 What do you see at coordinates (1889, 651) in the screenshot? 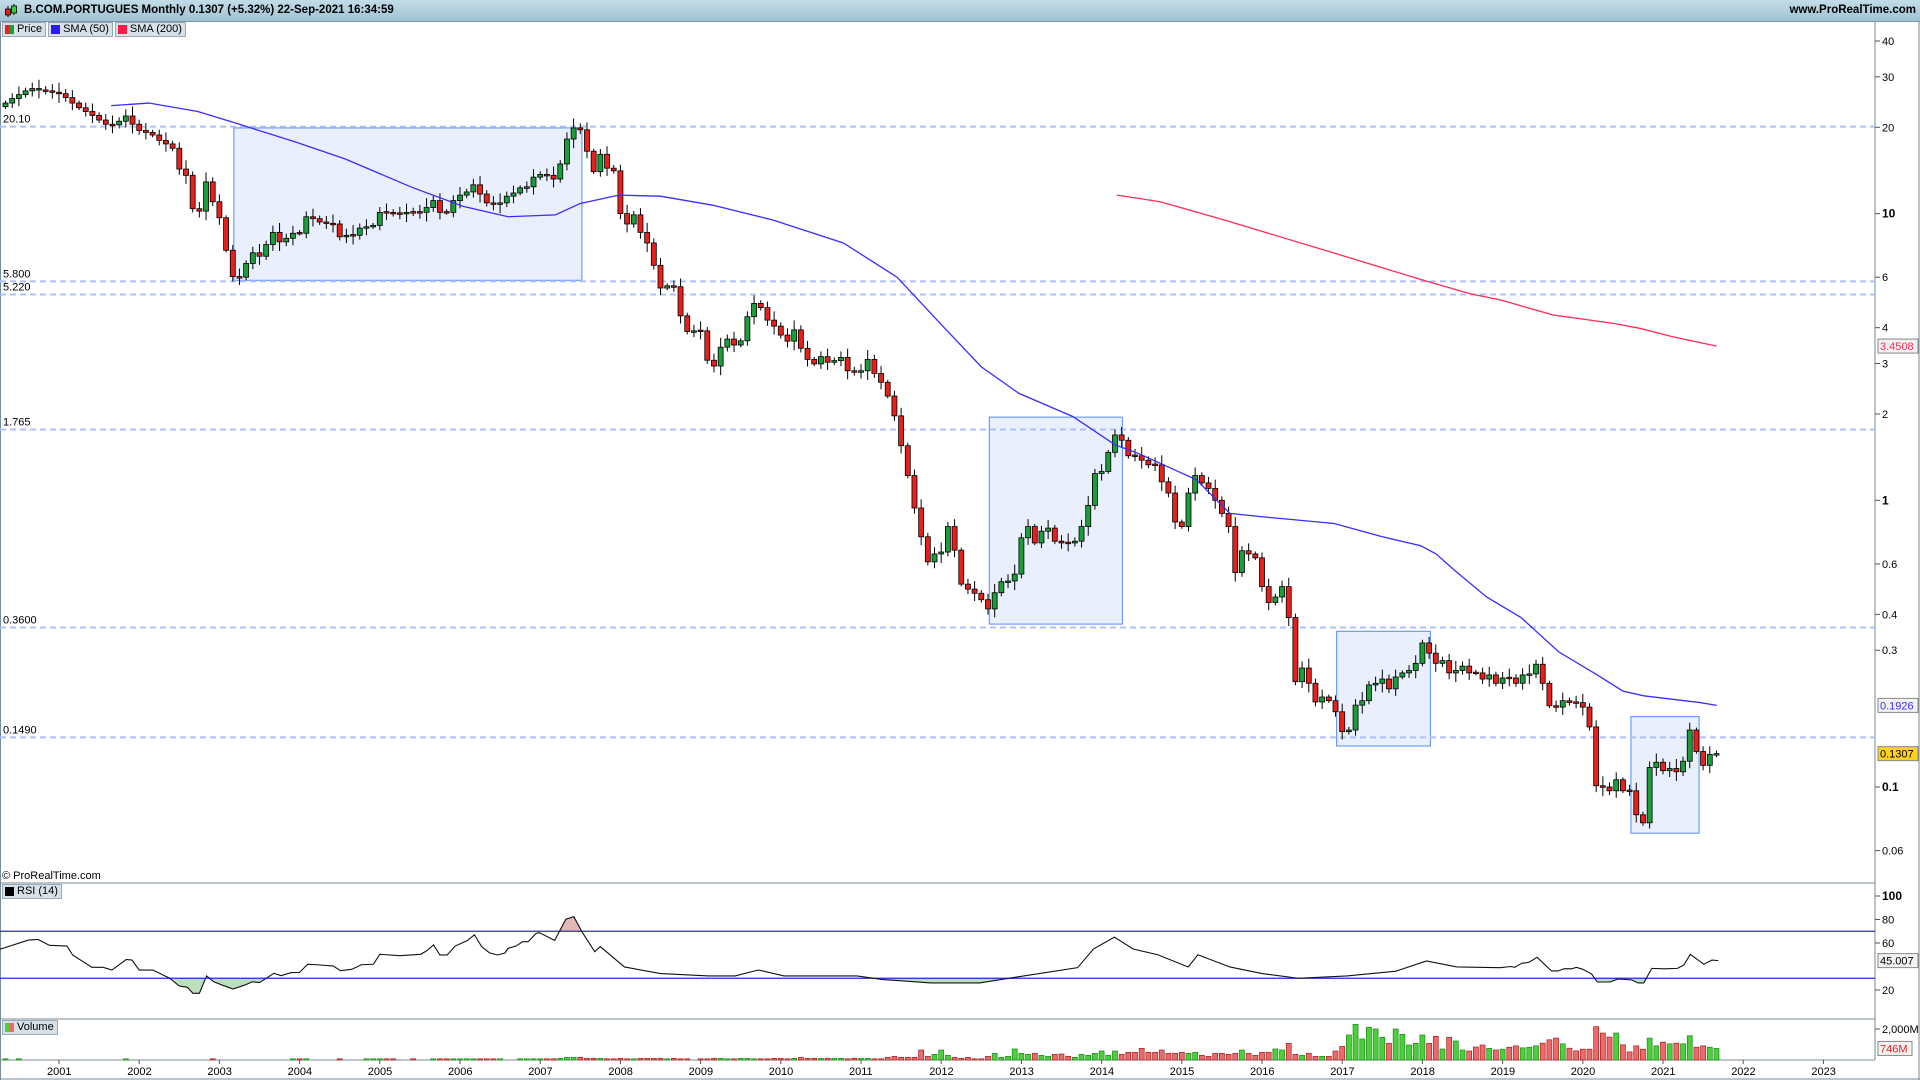
I see `y-tick-label: 0.3` at bounding box center [1889, 651].